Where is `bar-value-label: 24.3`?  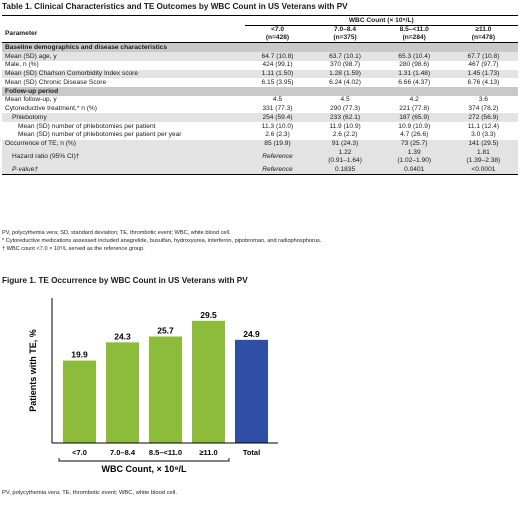 bar-value-label: 24.3 is located at coordinates (122, 336).